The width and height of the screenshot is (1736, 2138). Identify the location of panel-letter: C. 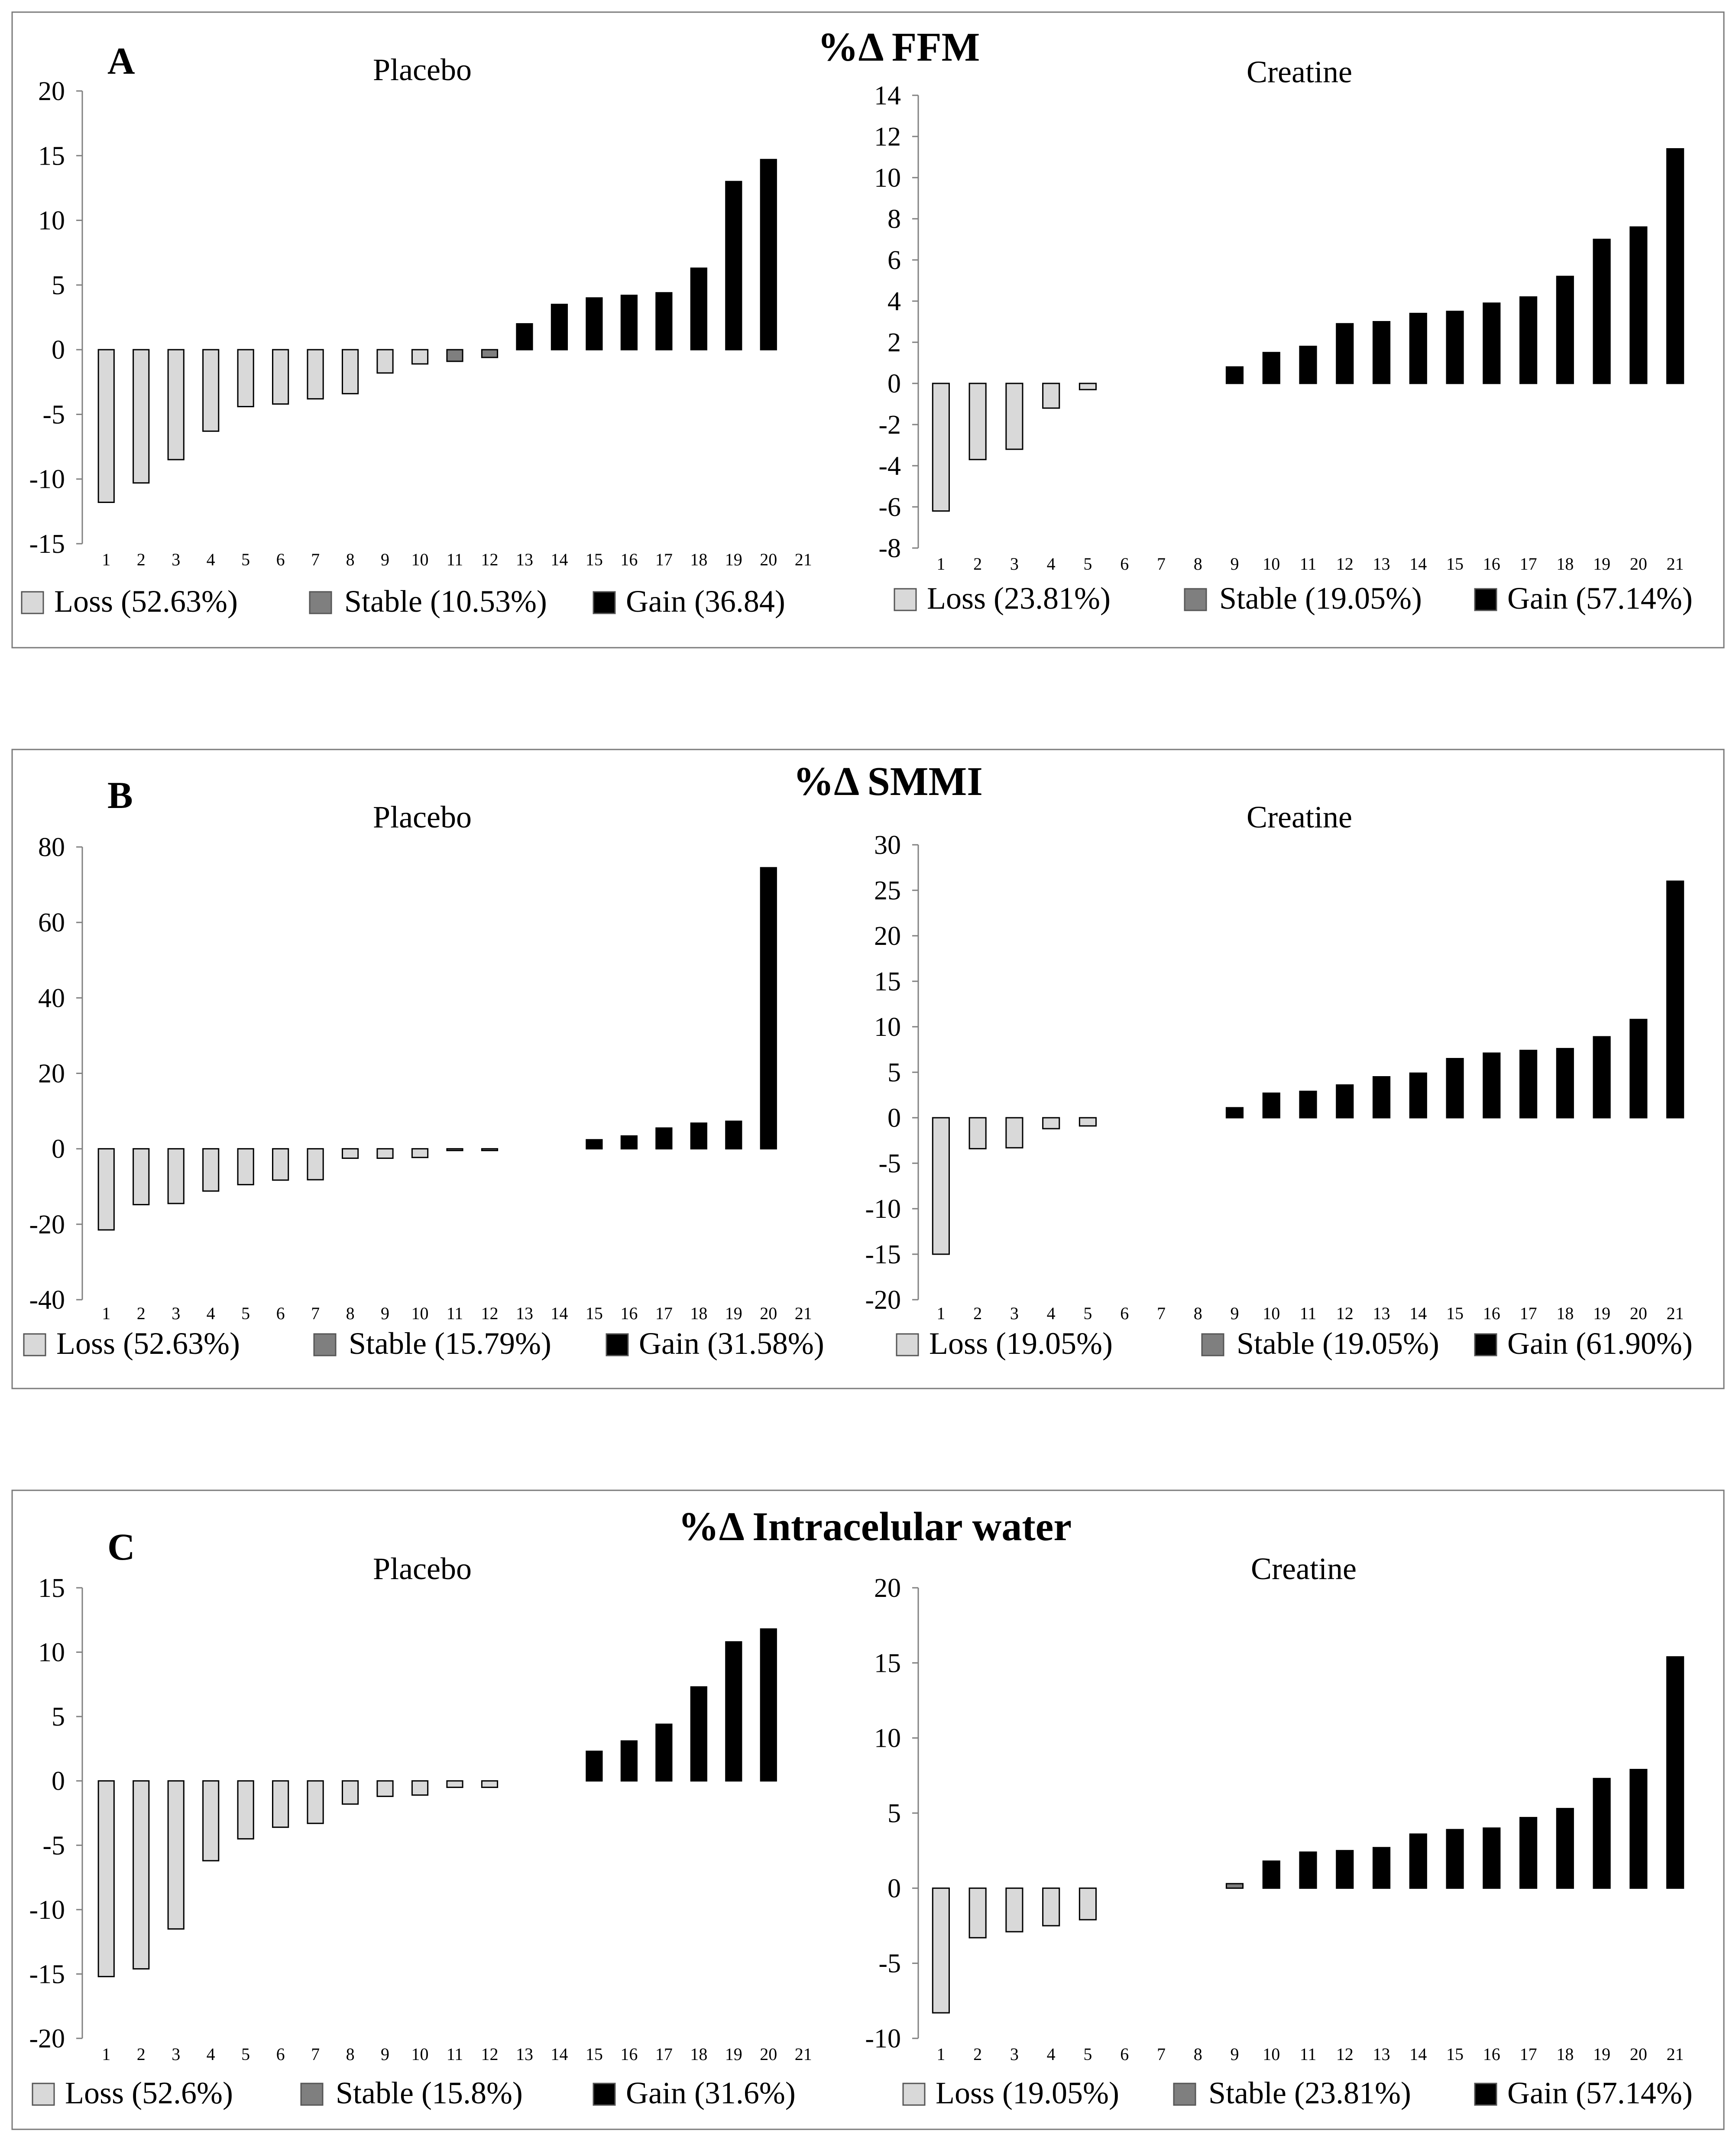
(121, 1547).